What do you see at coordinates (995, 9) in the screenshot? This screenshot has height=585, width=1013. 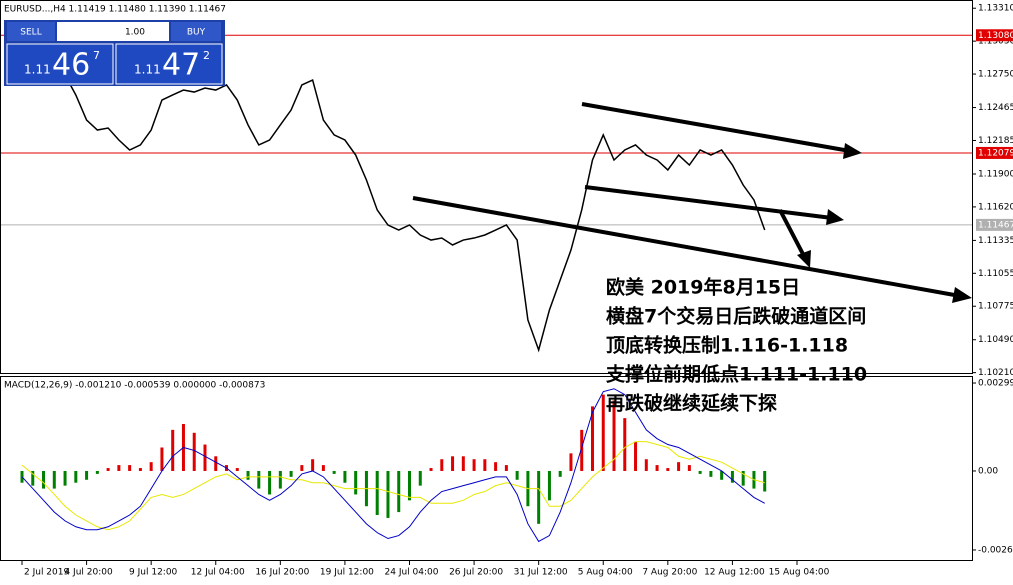 I see `y-tick-label: 1.13310` at bounding box center [995, 9].